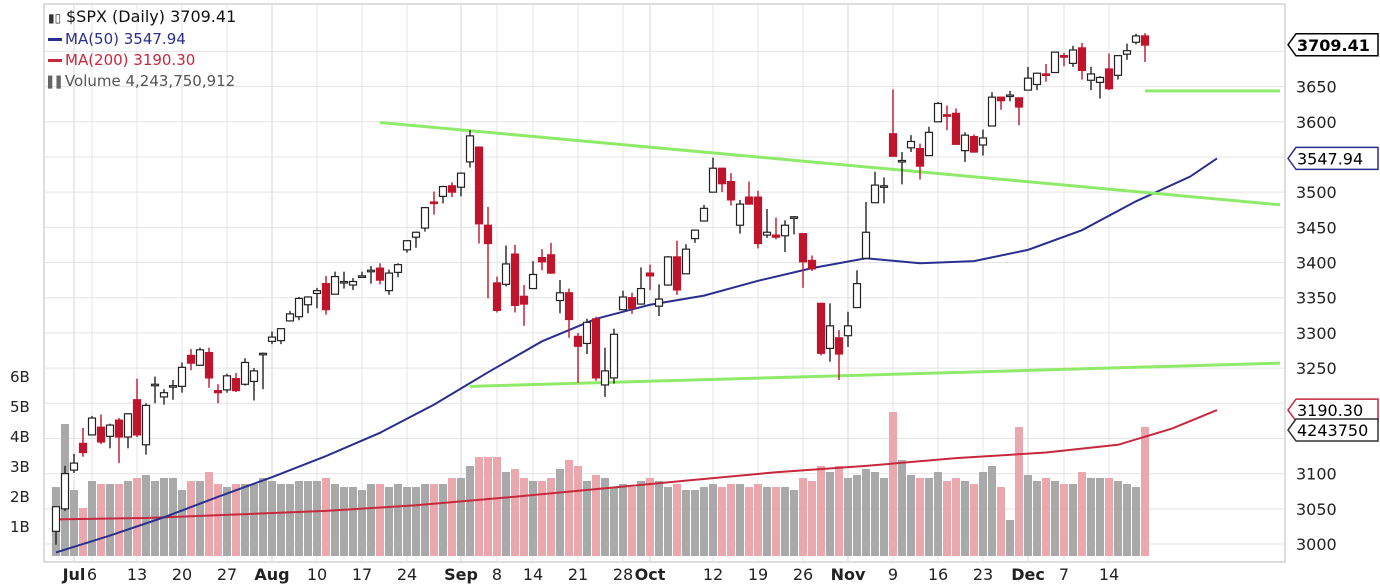  Describe the element at coordinates (227, 574) in the screenshot. I see `date-tick-label: 27` at that location.